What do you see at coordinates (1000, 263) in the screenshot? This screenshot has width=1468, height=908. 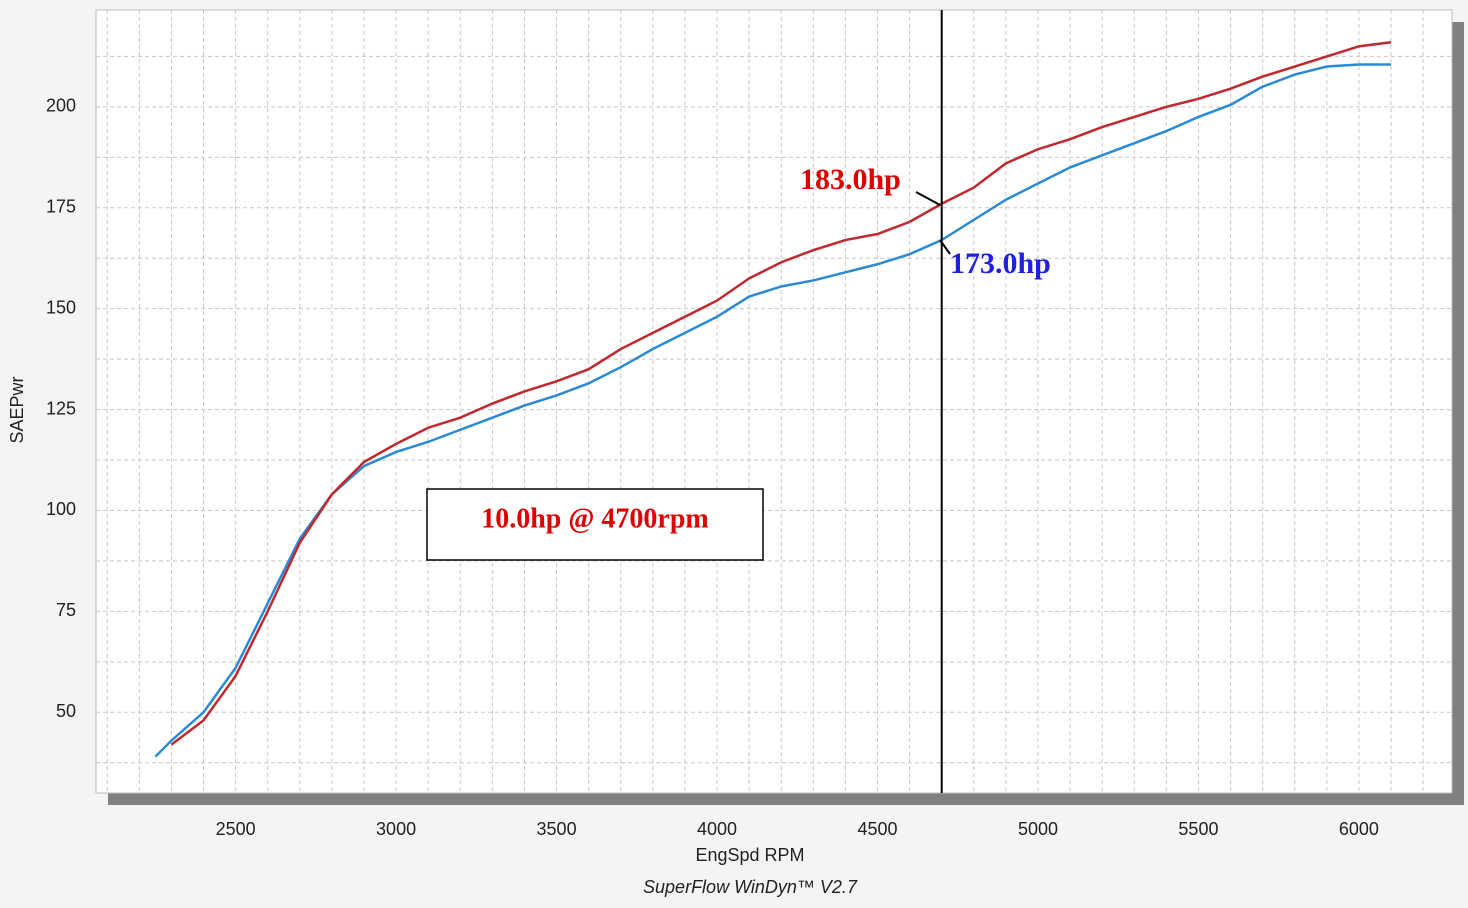 I see `annotation: 173.0hp` at bounding box center [1000, 263].